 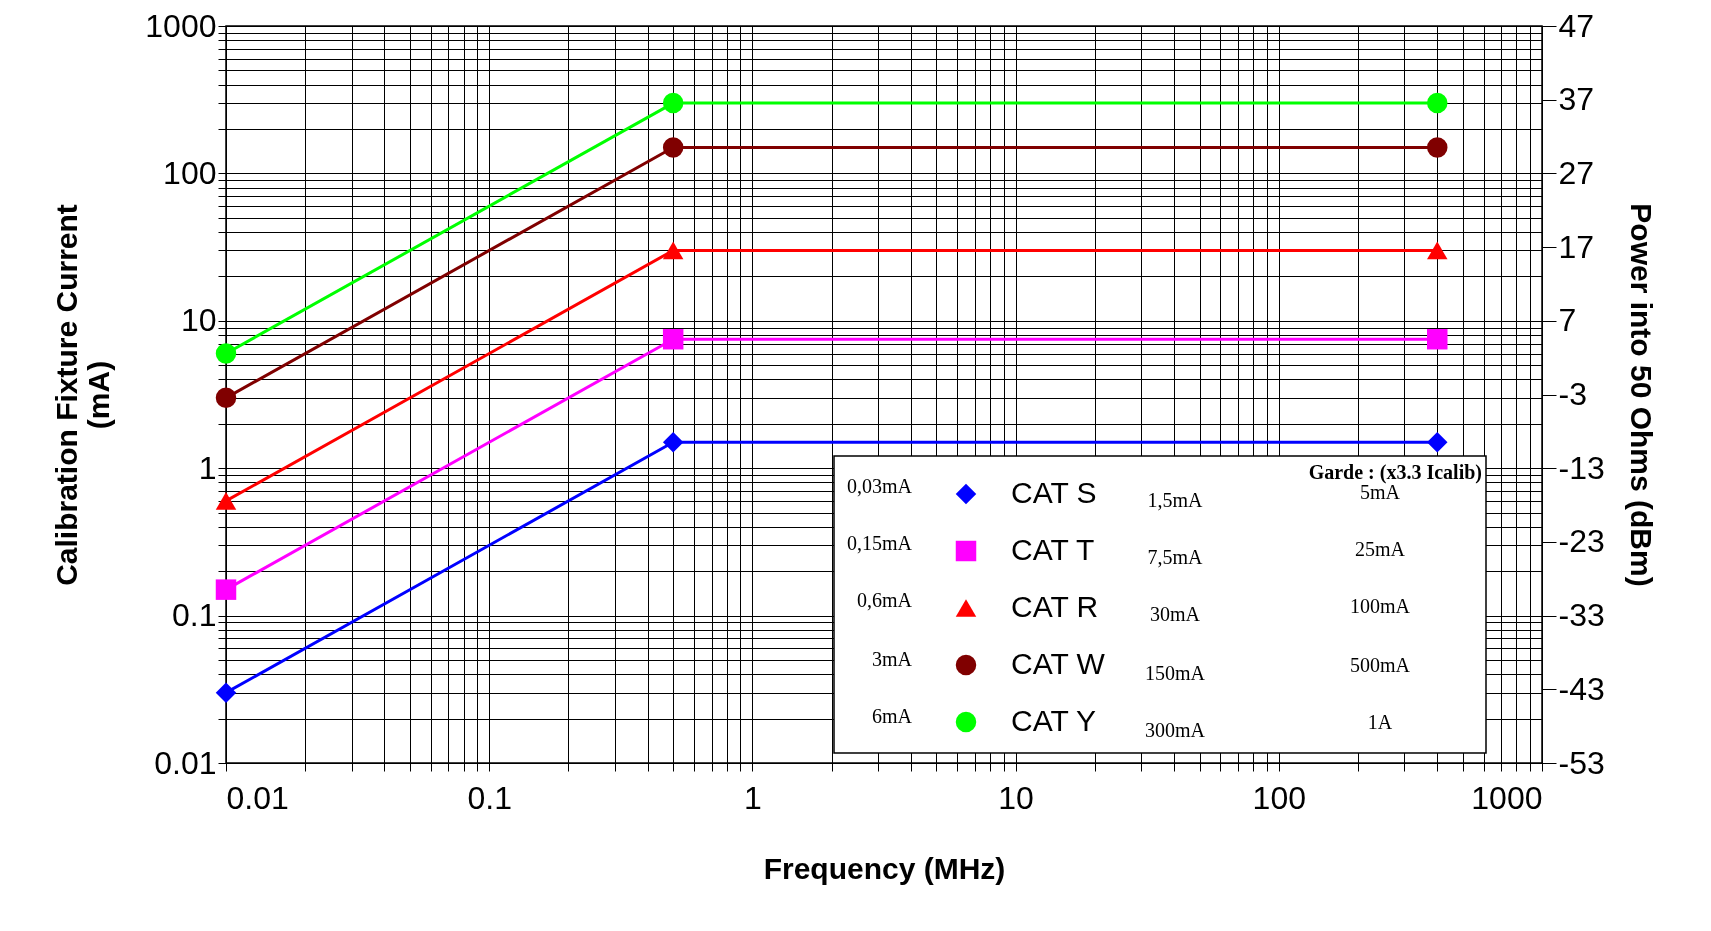 What do you see at coordinates (1576, 246) in the screenshot?
I see `y2-tick-label: 17` at bounding box center [1576, 246].